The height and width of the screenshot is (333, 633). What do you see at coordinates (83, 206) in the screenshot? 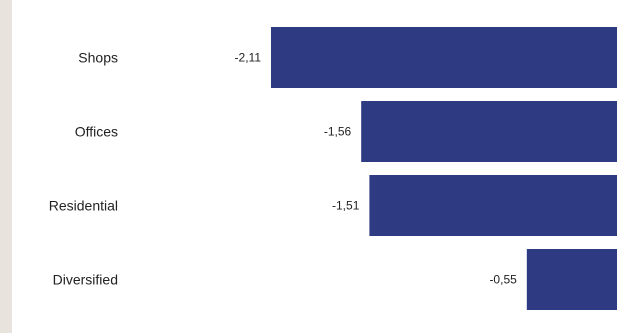
I see `category-label-residential: Residential` at bounding box center [83, 206].